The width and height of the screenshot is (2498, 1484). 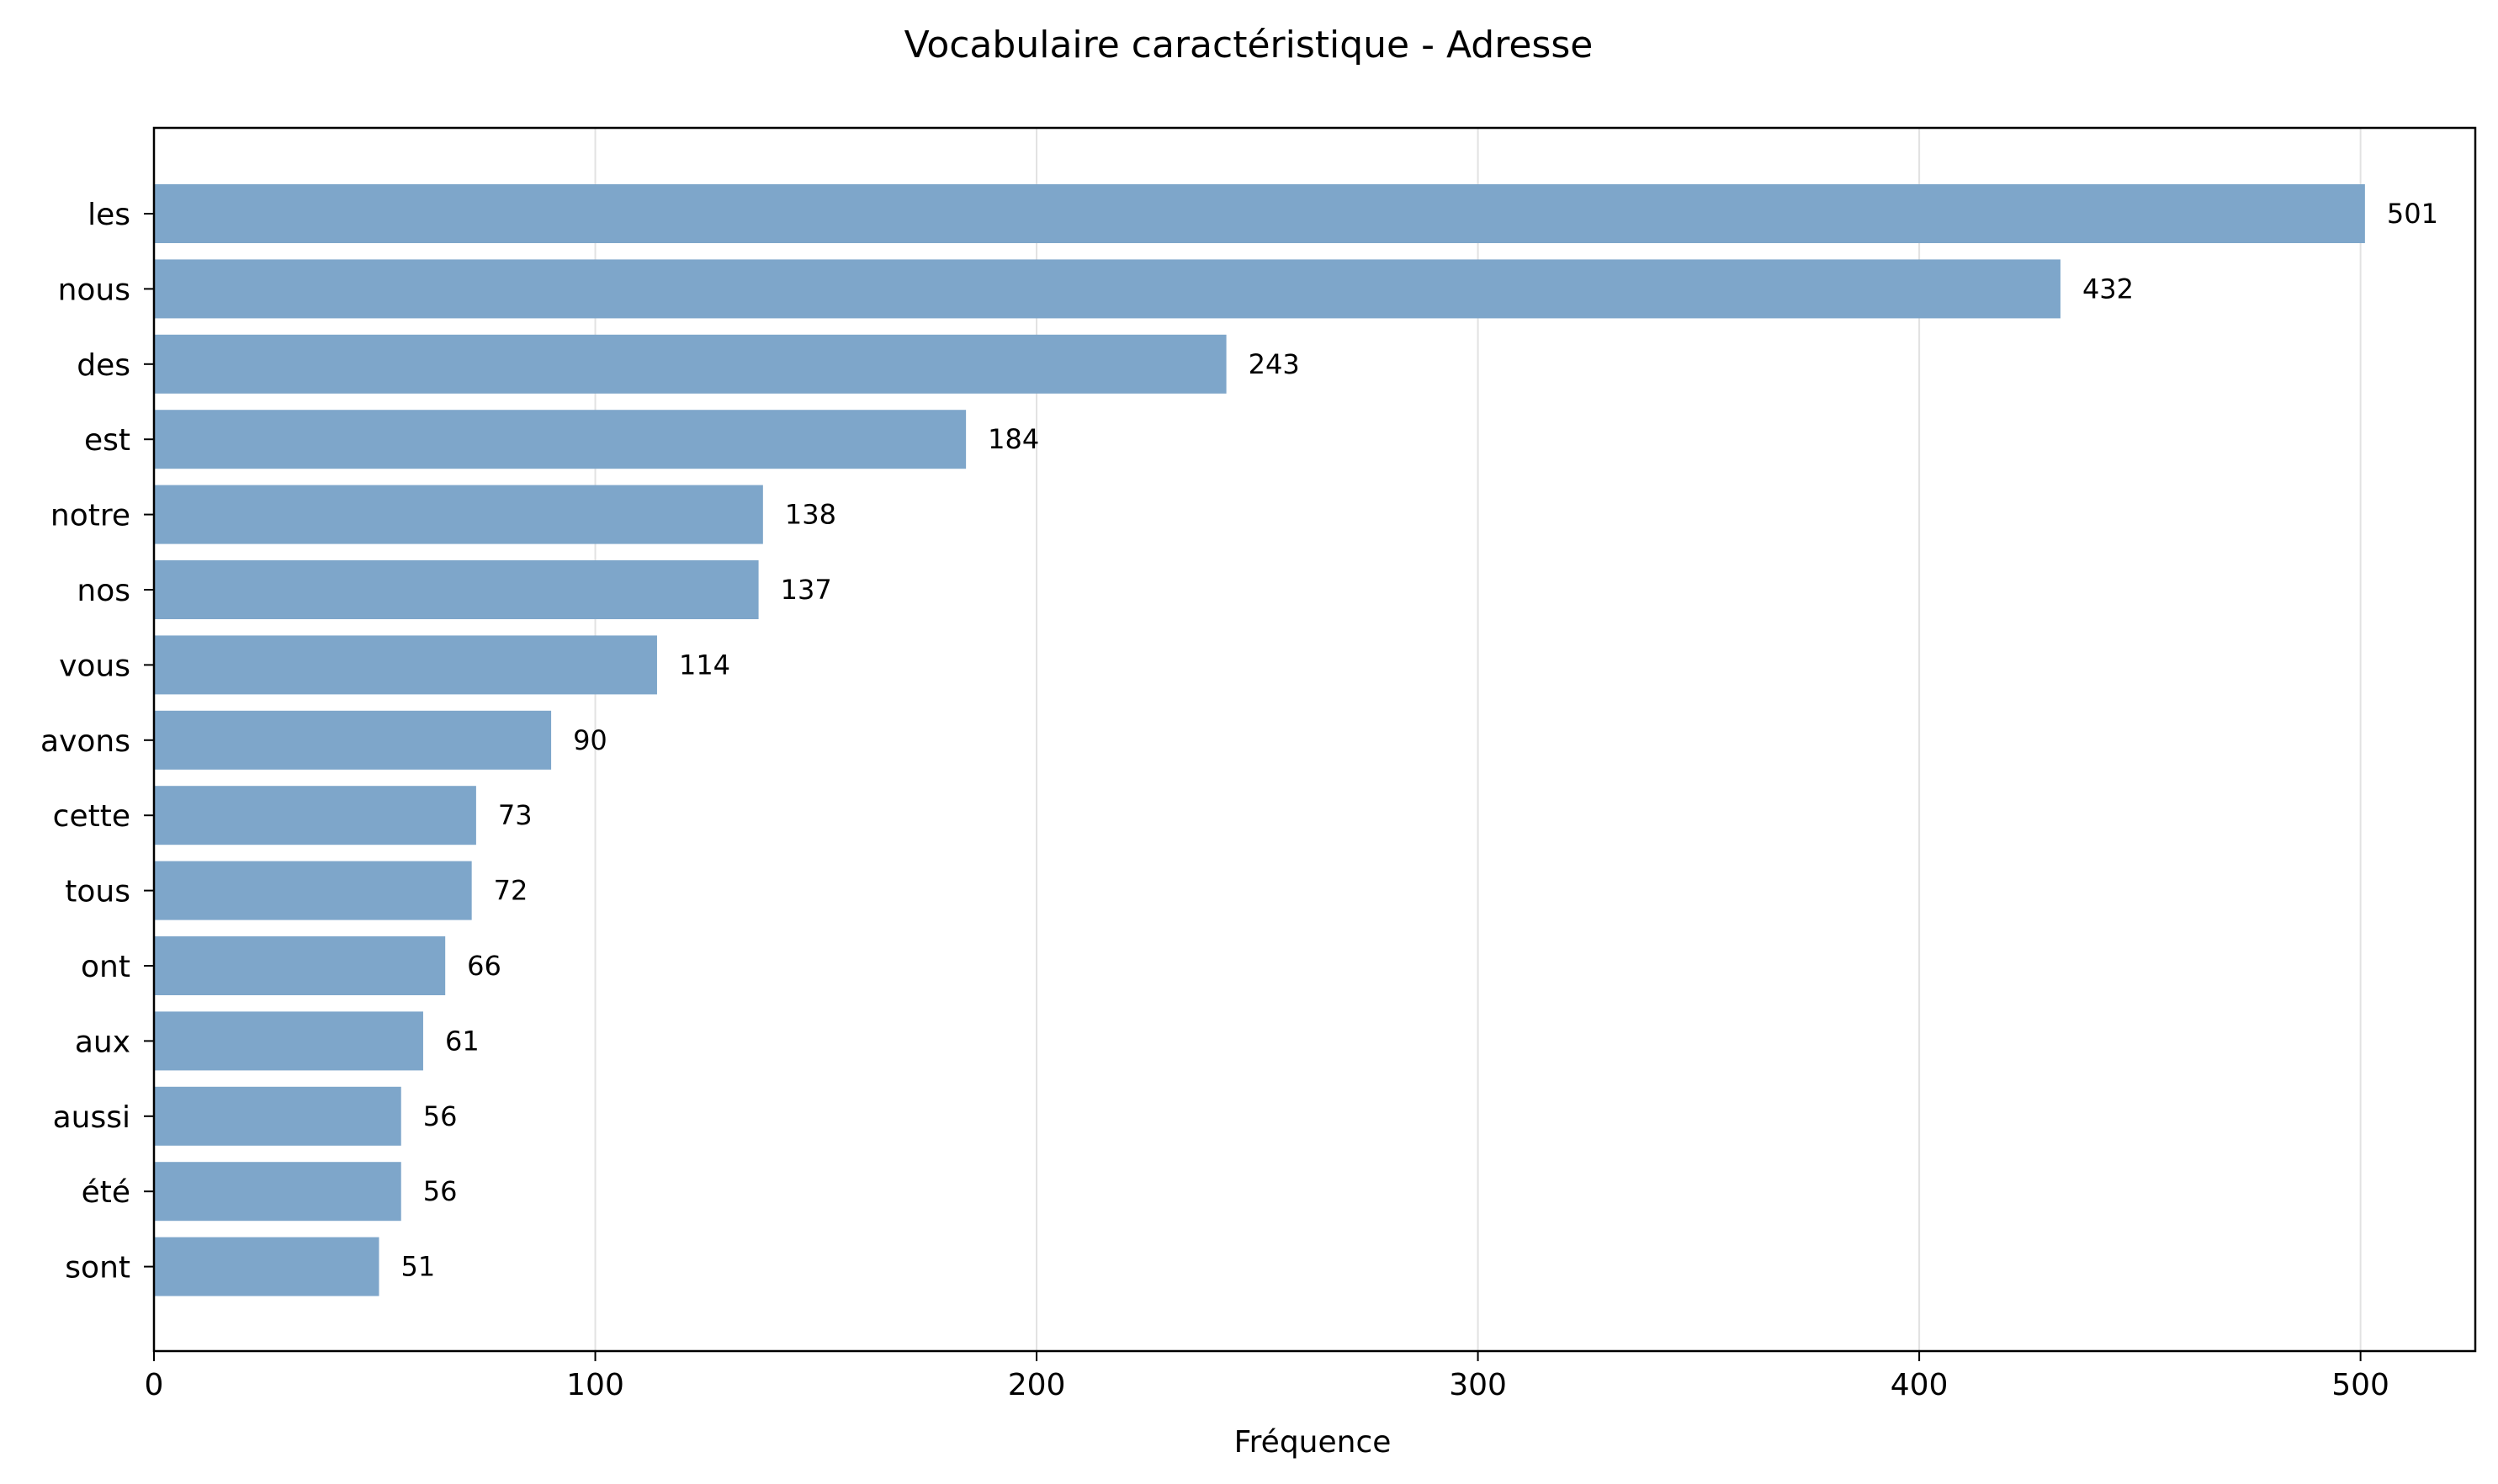 I want to click on chart-title: Vocabulaire caractéristique - Adresse, so click(x=1249, y=45).